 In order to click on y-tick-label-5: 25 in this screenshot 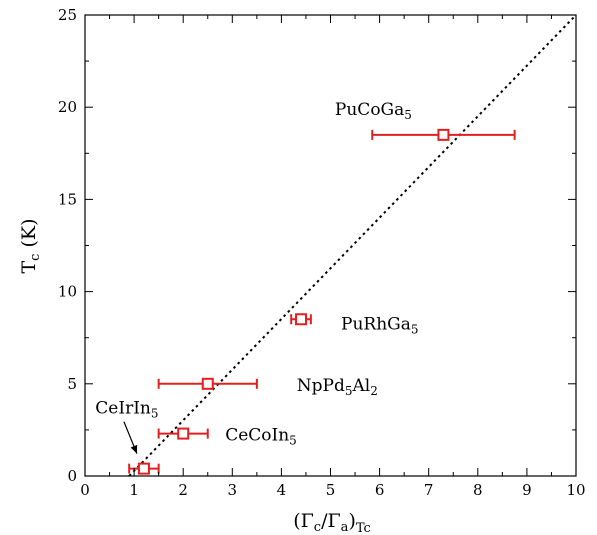, I will do `click(67, 15)`.